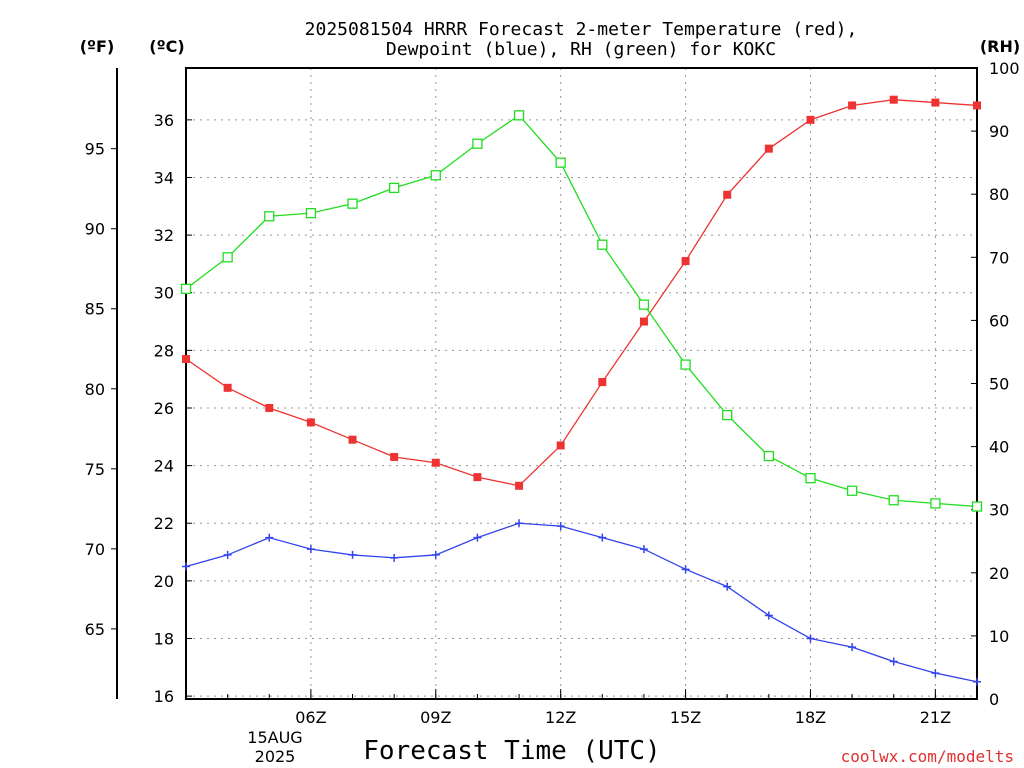  I want to click on chart-title-line2: Dewpoint (blue), RH (green) for KOKC, so click(581, 49).